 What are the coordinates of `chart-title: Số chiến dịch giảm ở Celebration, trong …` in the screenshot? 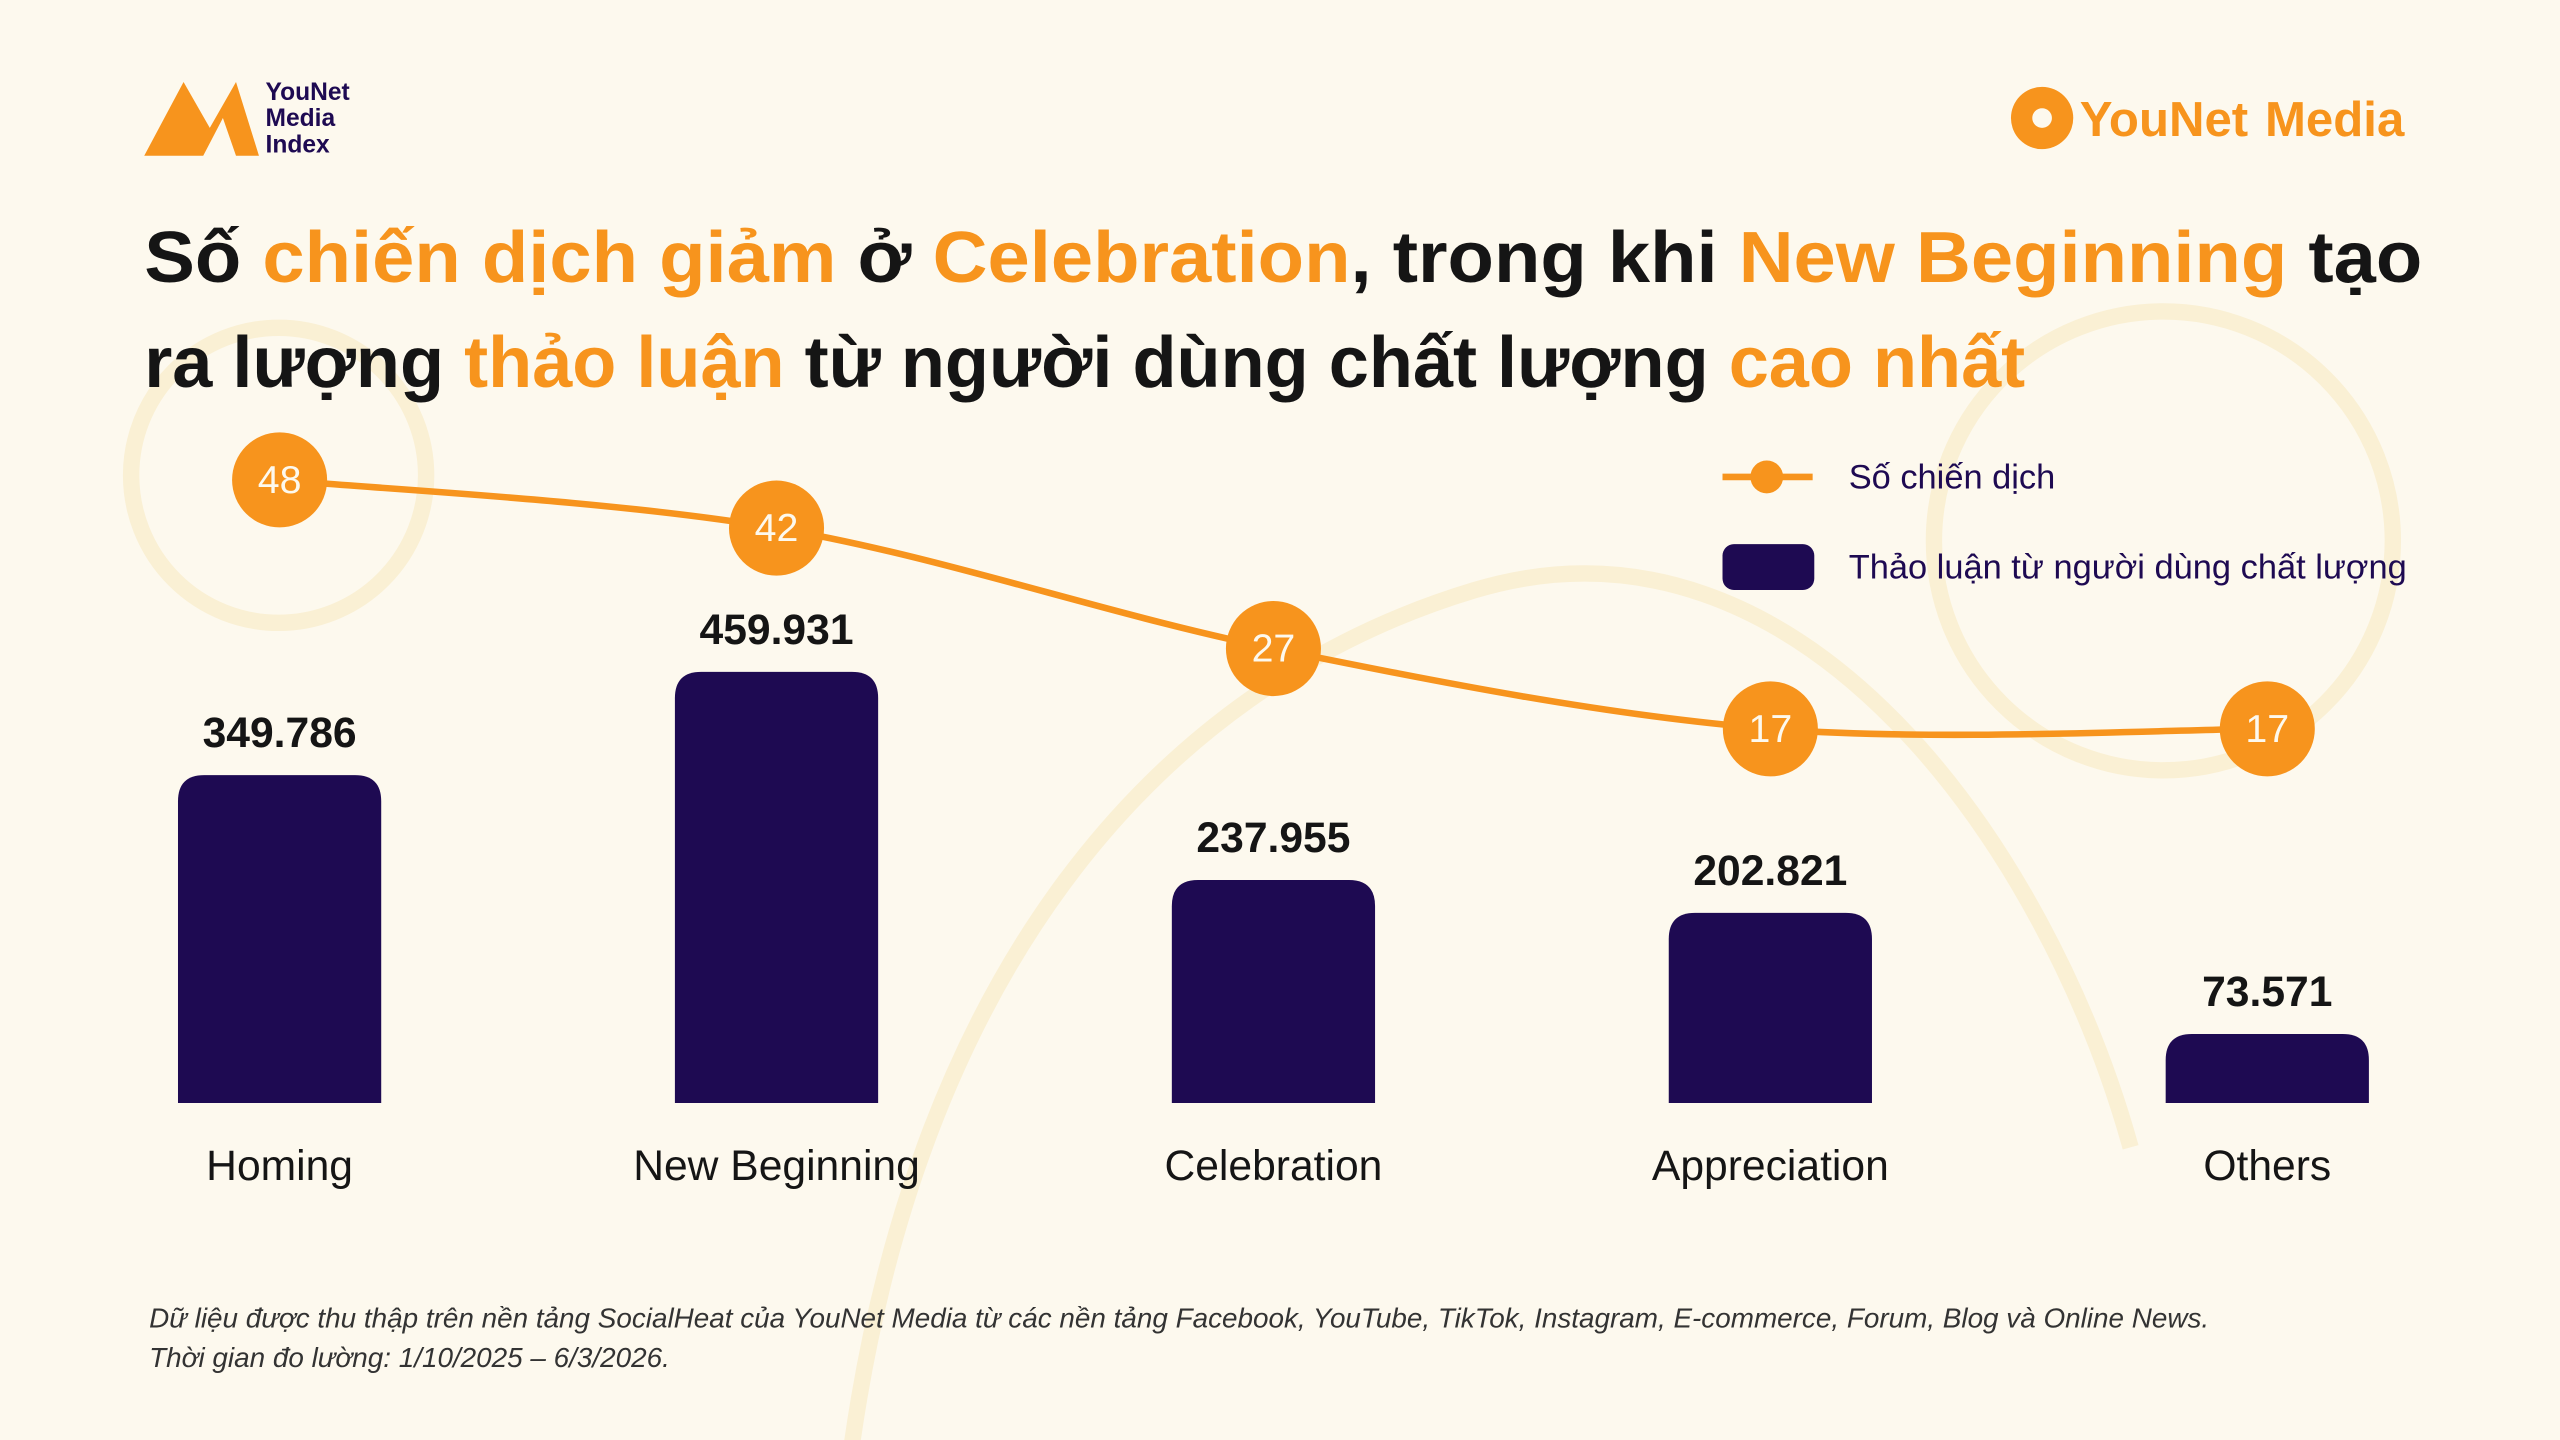 It's located at (1283, 258).